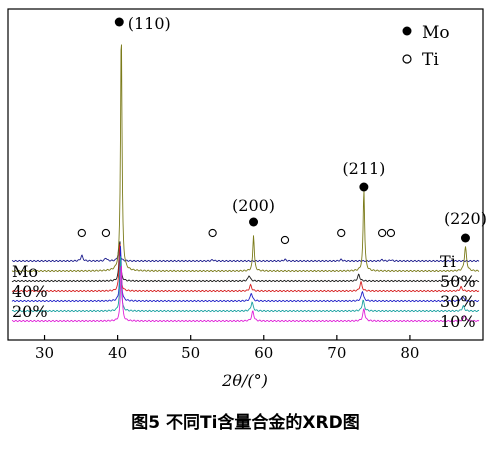 This screenshot has height=451, width=491. I want to click on series-label: Ti, so click(448, 261).